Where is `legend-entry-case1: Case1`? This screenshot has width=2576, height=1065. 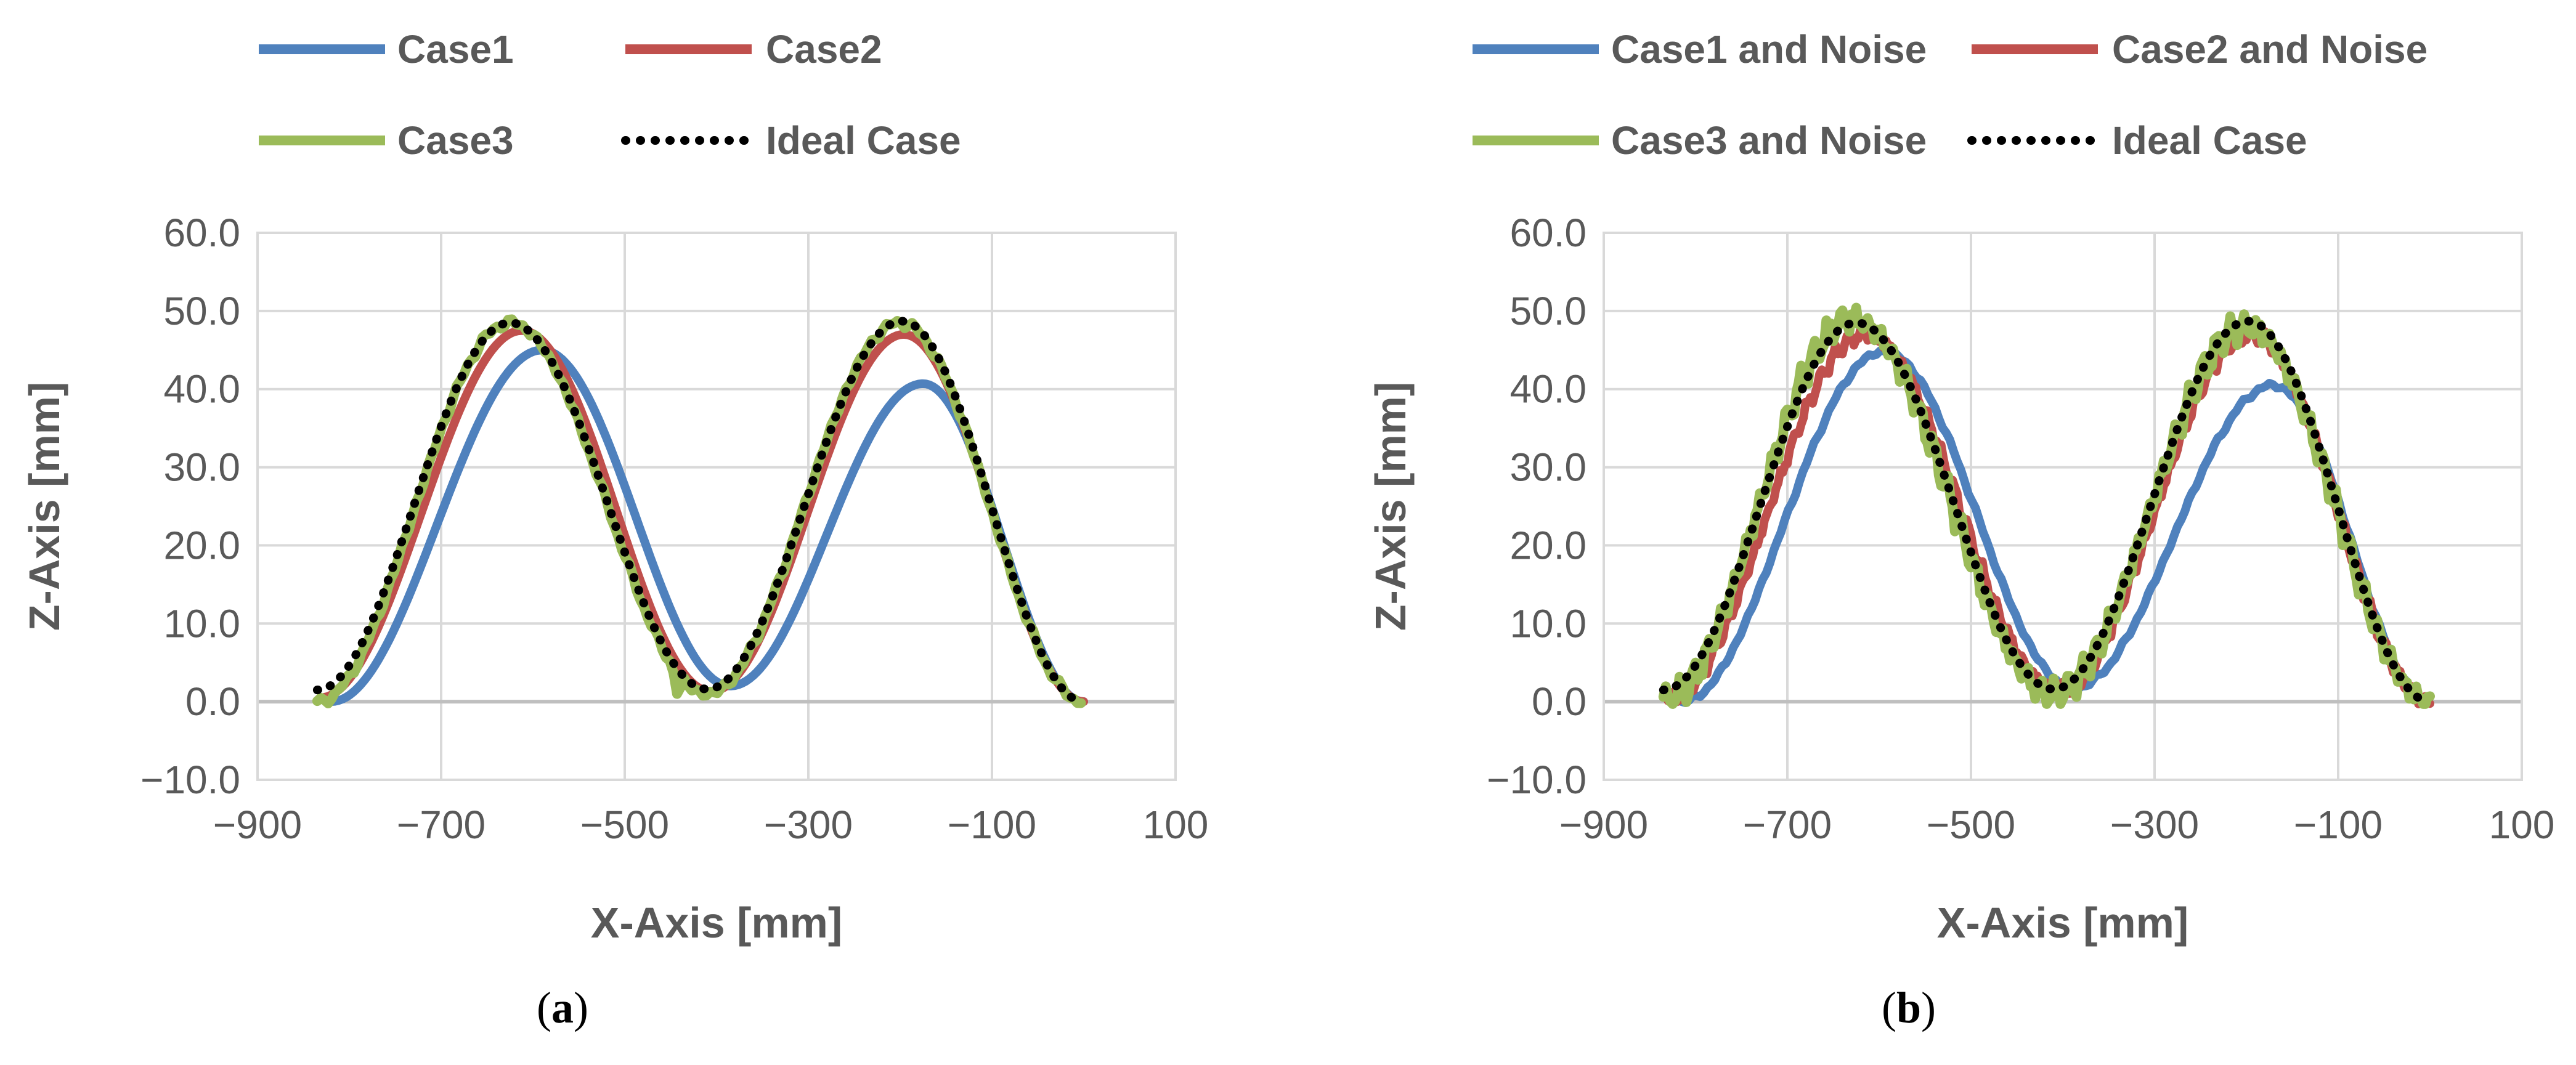
legend-entry-case1: Case1 is located at coordinates (386, 49).